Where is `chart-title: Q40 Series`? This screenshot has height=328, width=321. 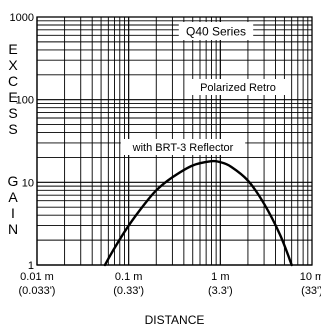 chart-title: Q40 Series is located at coordinates (216, 31).